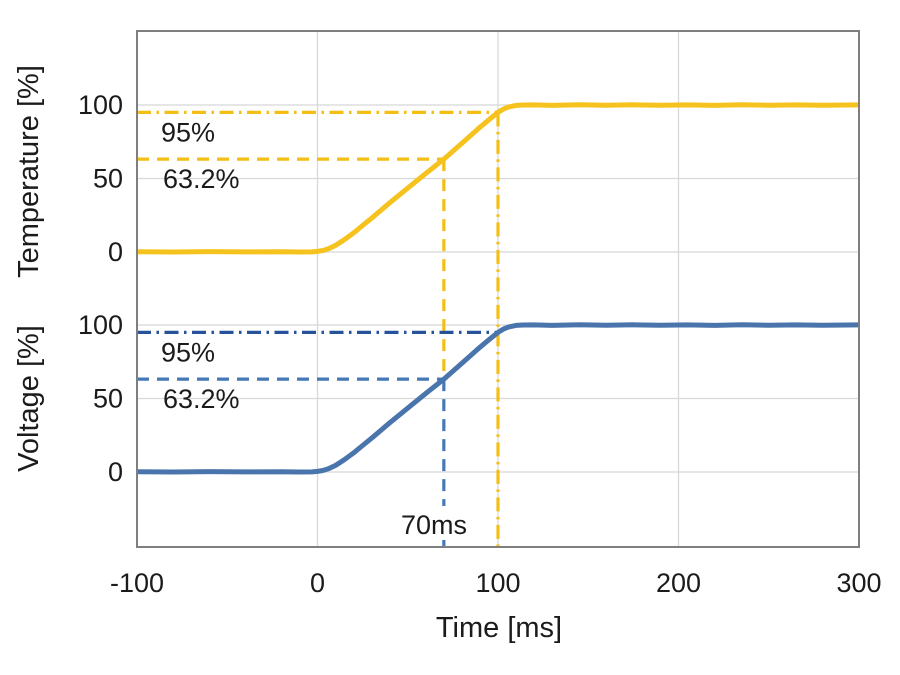 The image size is (900, 675). Describe the element at coordinates (499, 628) in the screenshot. I see `x-axis-title: Time [ms]` at that location.